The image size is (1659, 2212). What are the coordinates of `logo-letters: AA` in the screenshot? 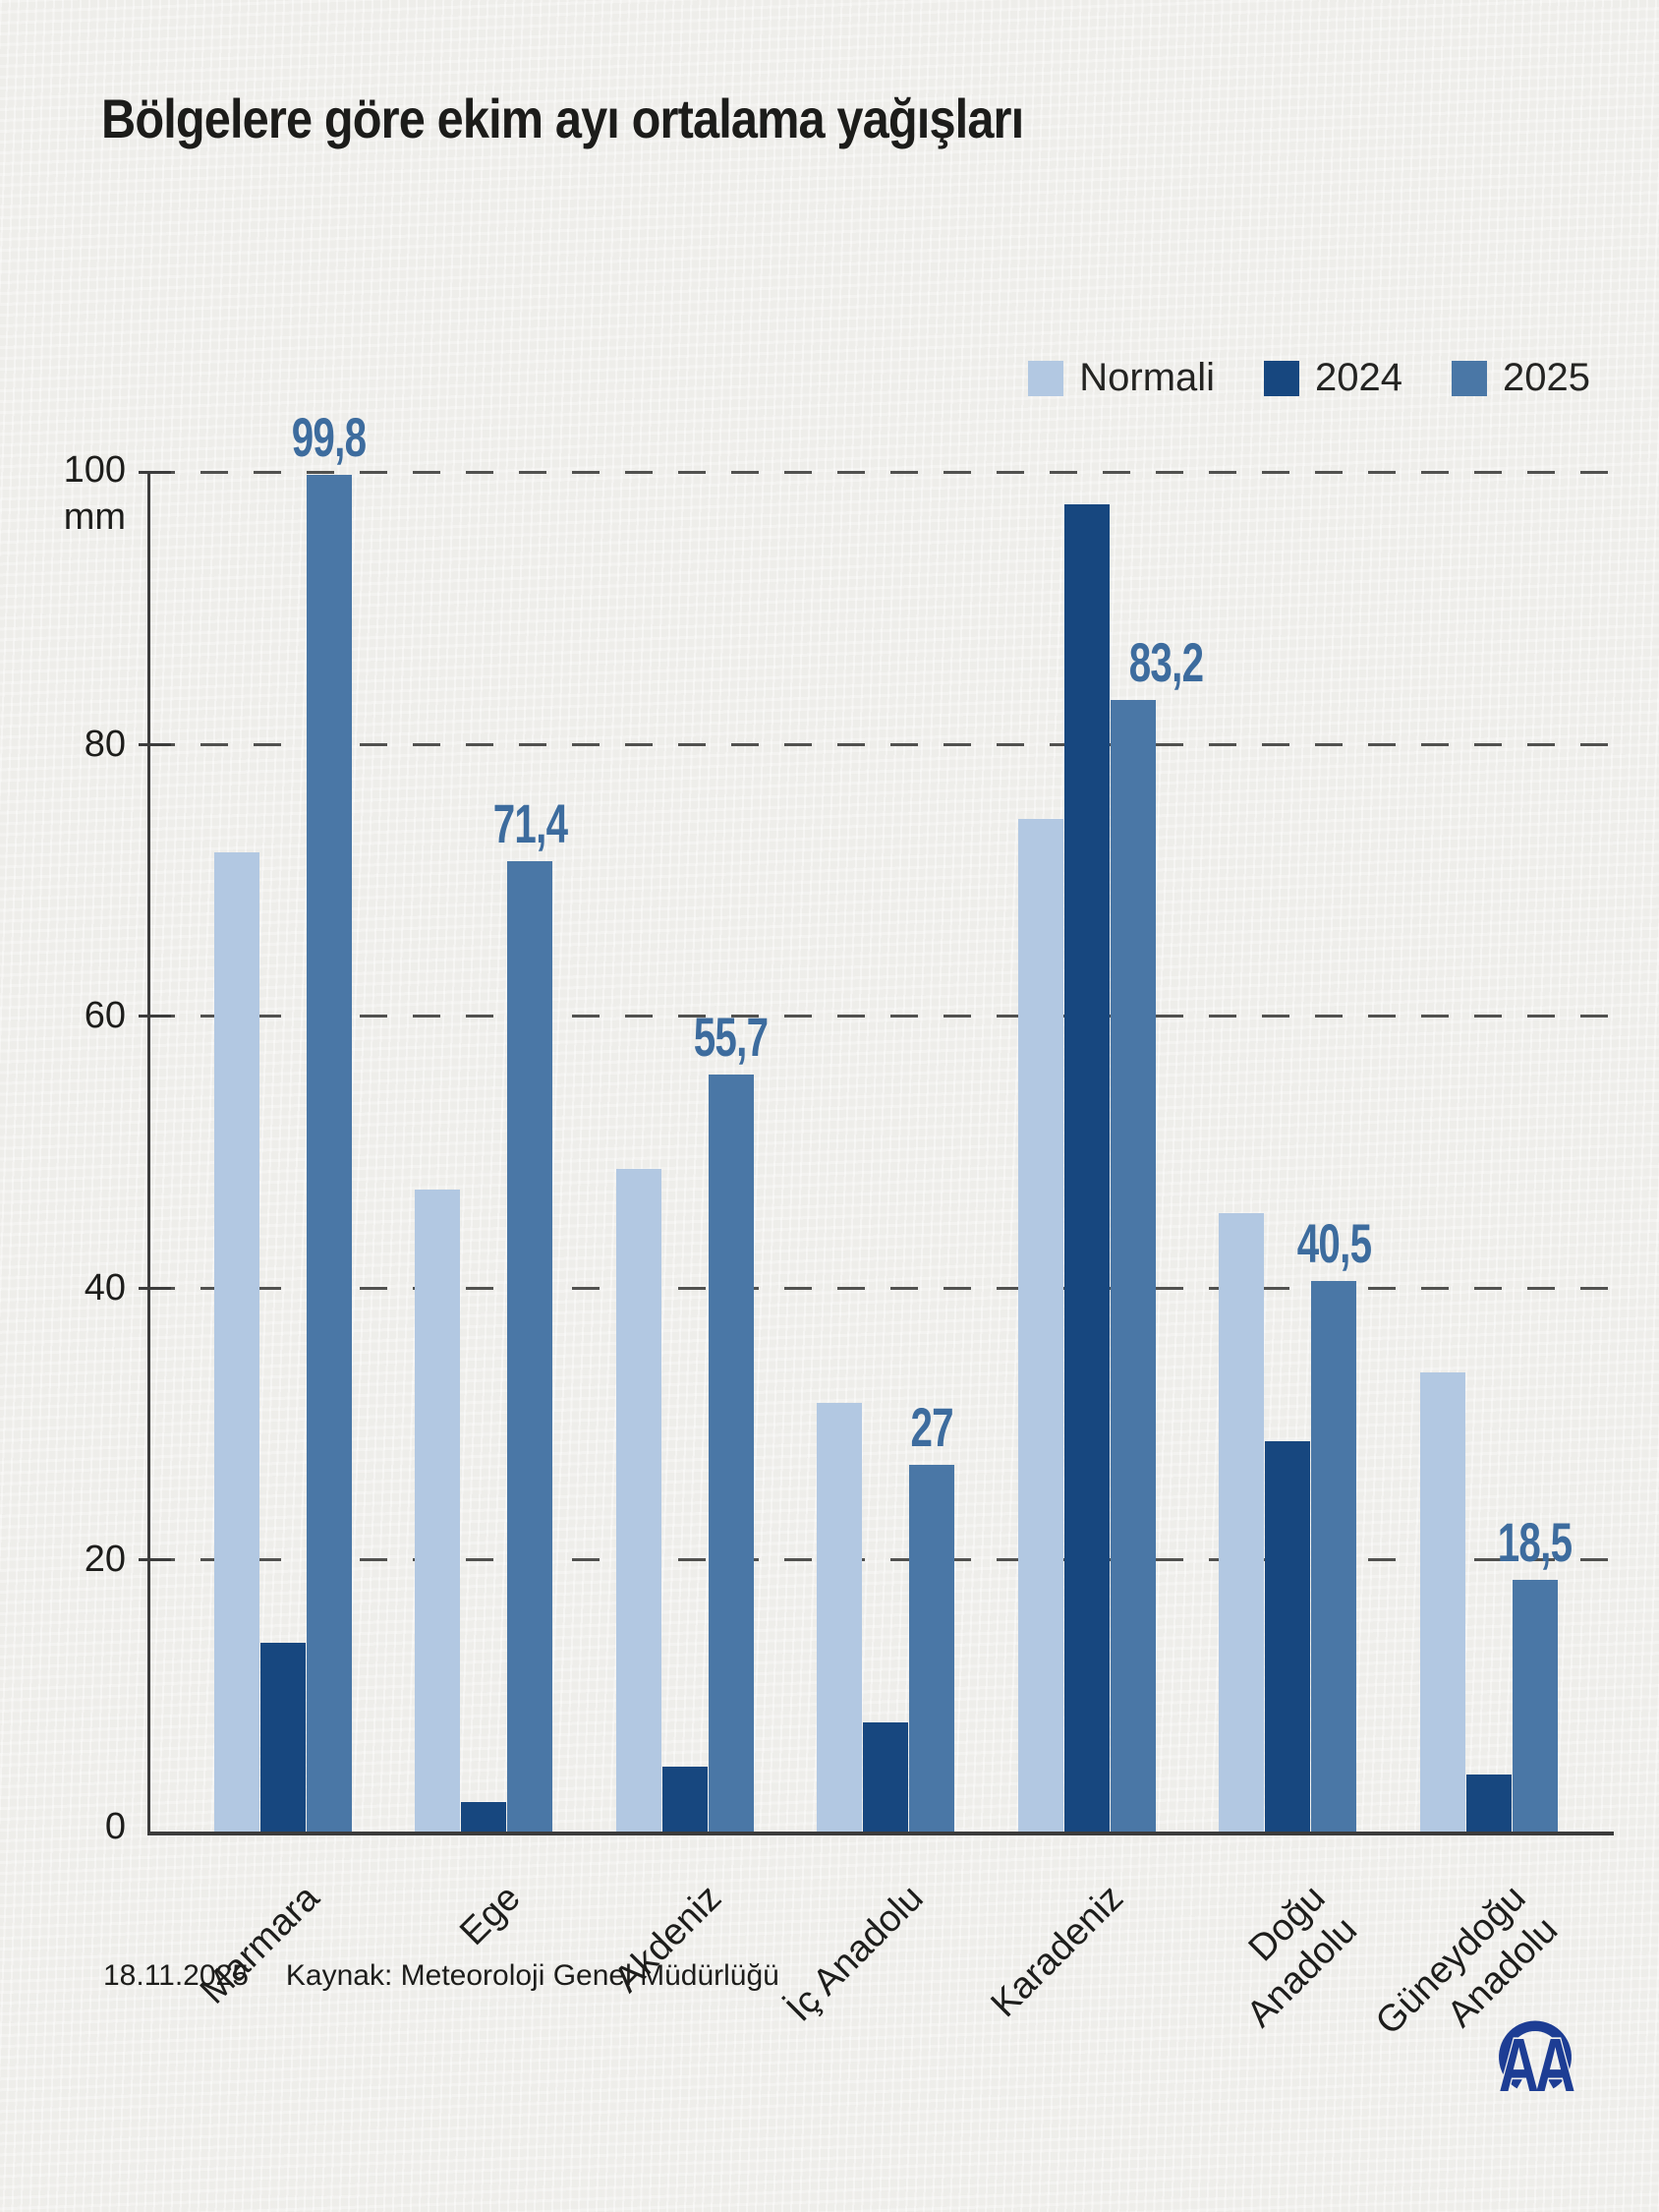 It's located at (1536, 2066).